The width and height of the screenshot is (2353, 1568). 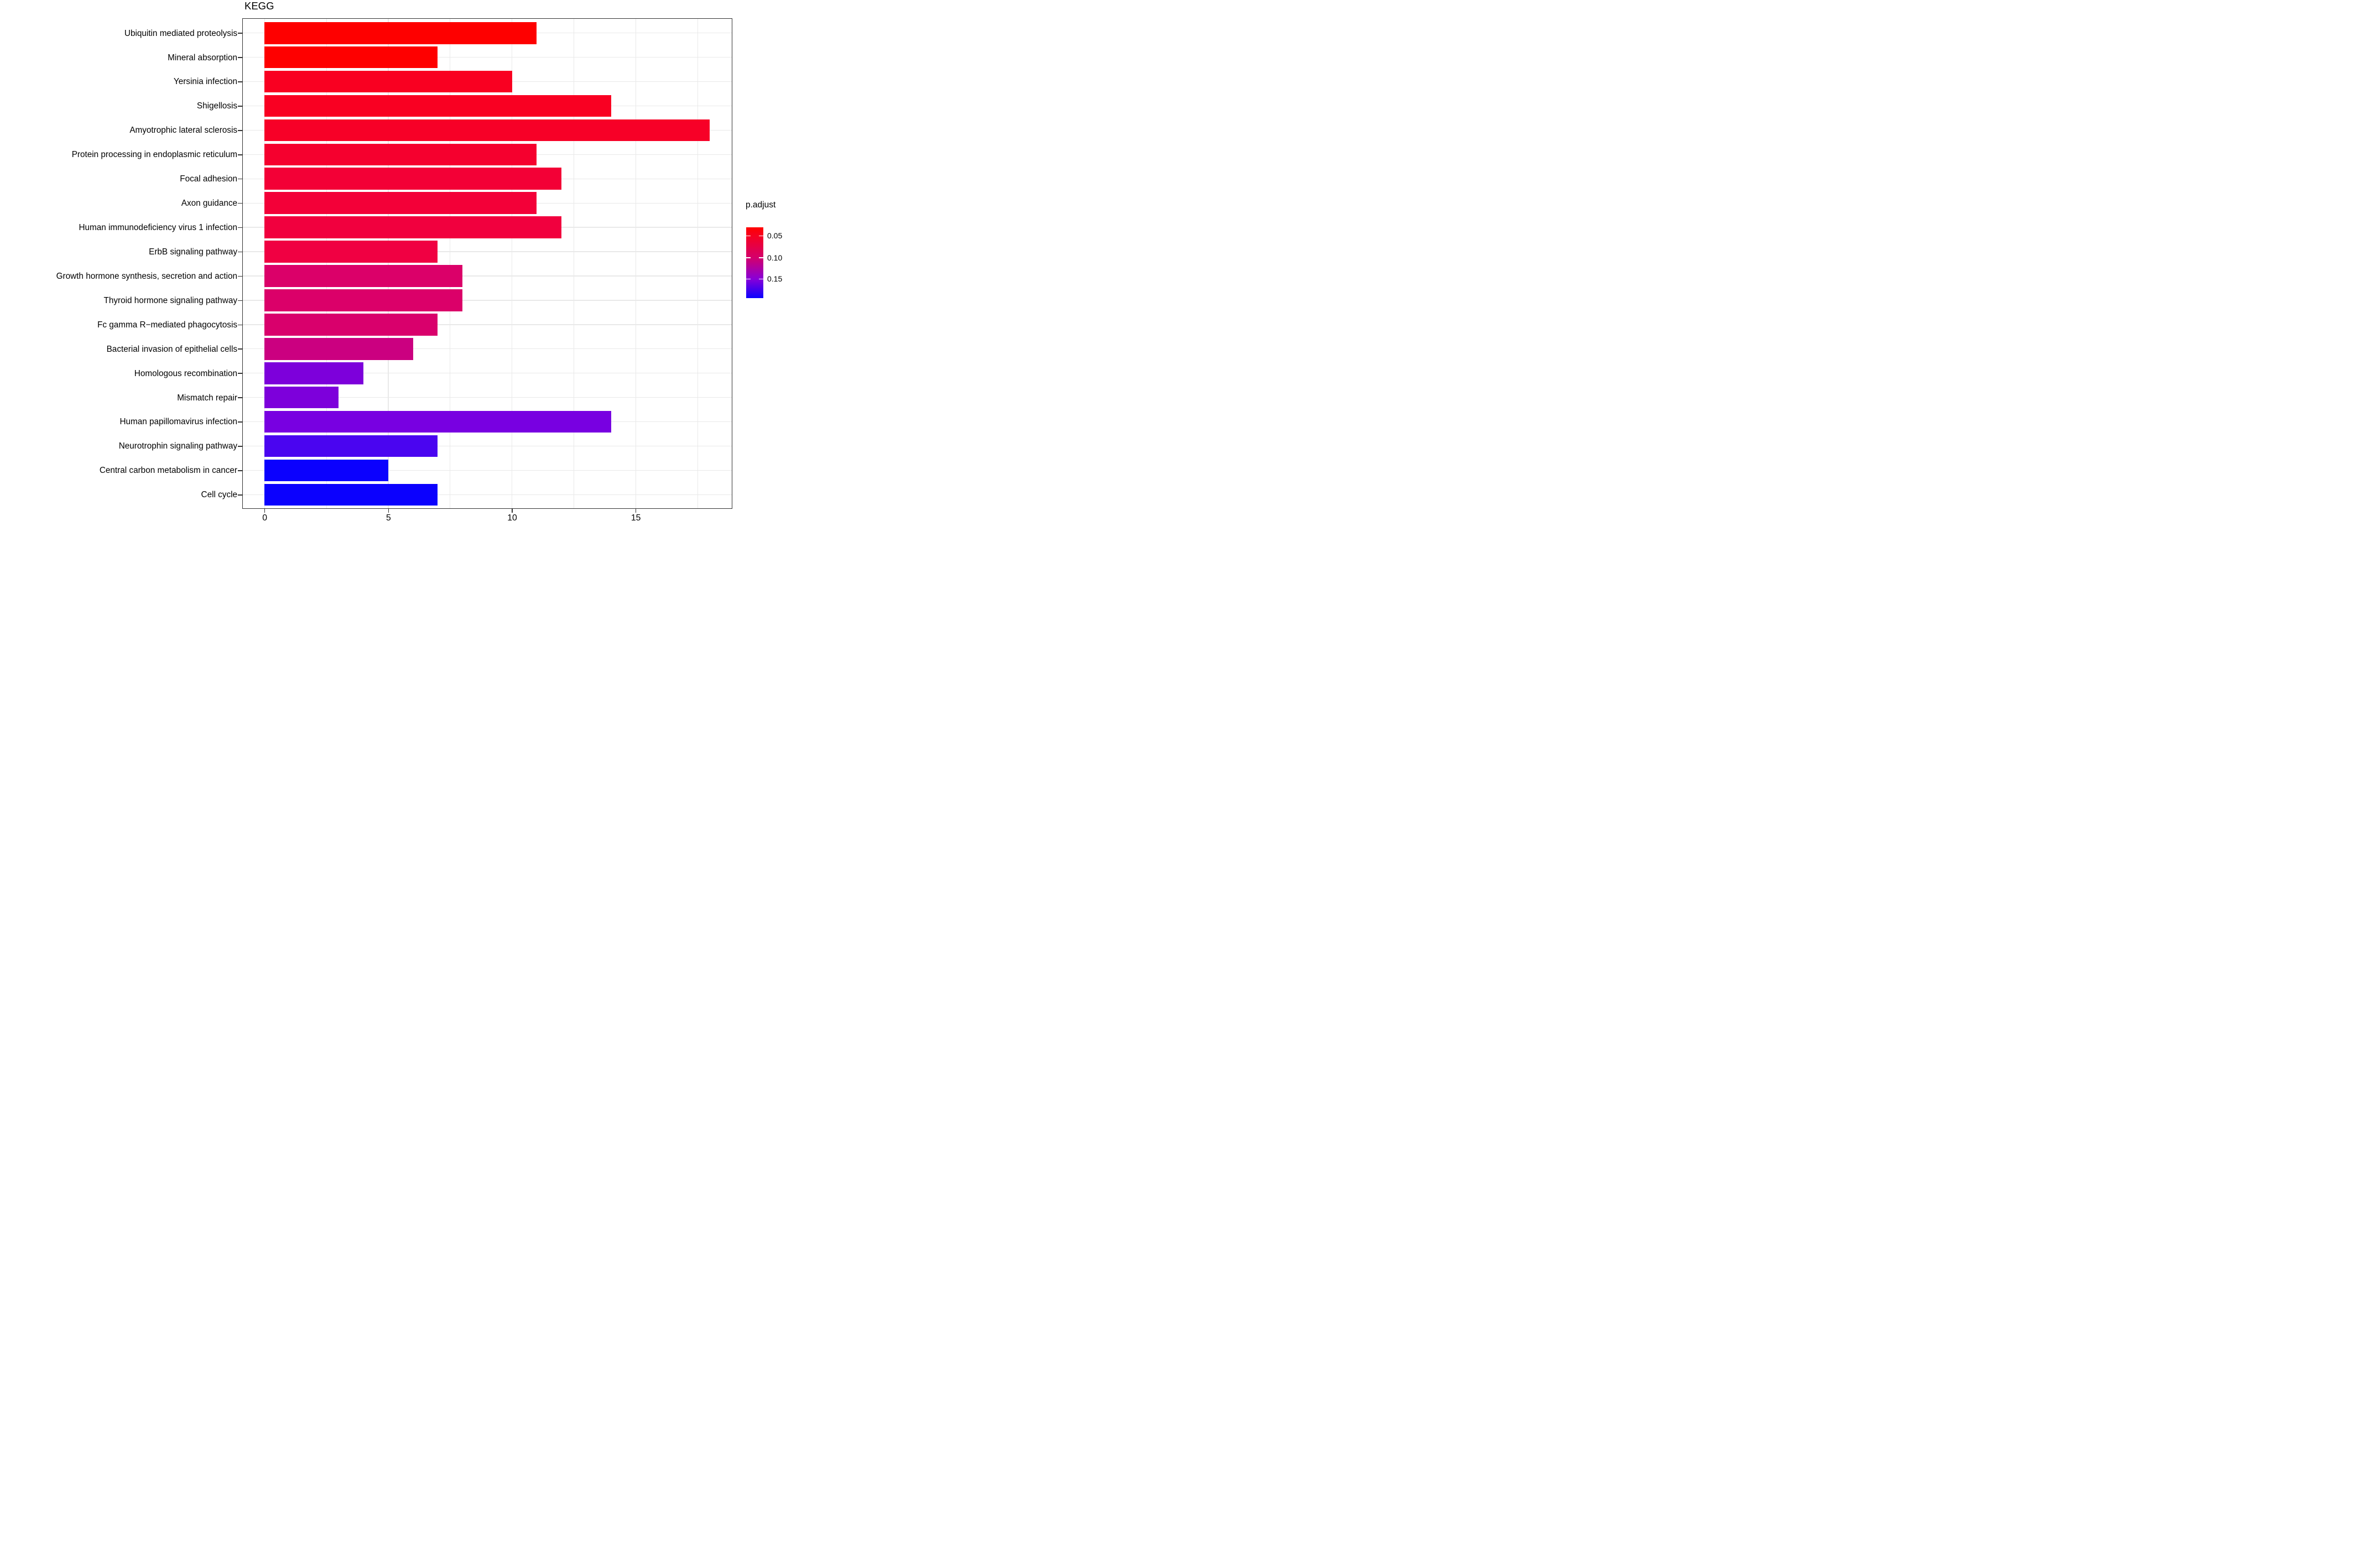 I want to click on y-axis-label: Ubiquitin mediated proteolysis, so click(x=180, y=33).